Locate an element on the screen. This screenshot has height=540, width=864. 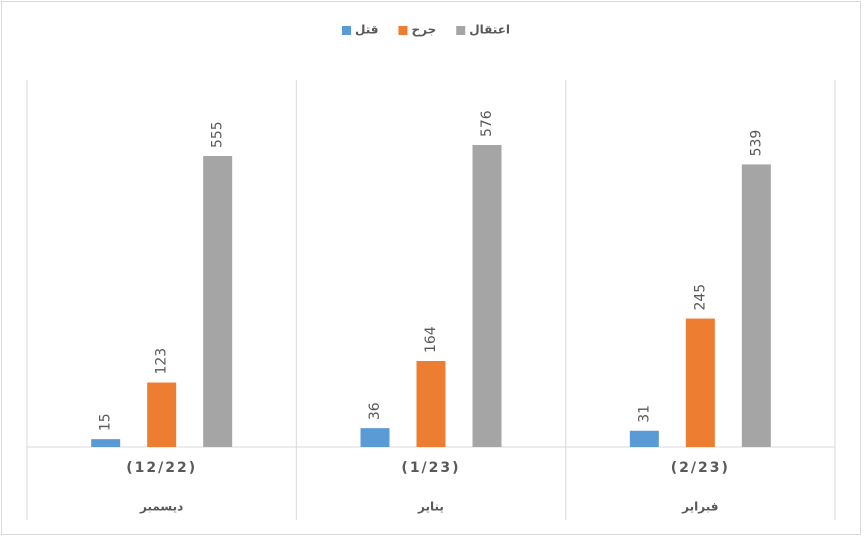
data-label: 576 is located at coordinates (487, 123).